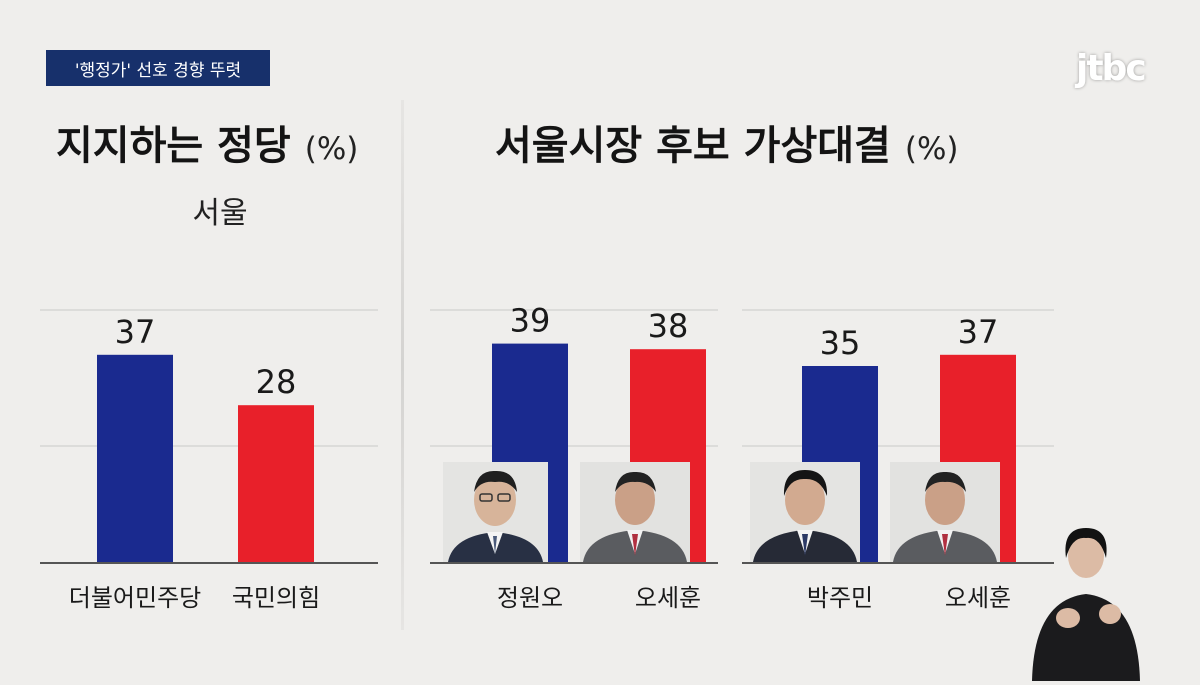 This screenshot has width=1200, height=685. Describe the element at coordinates (173, 146) in the screenshot. I see `left-chart-title-text: 지지하는 정당` at that location.